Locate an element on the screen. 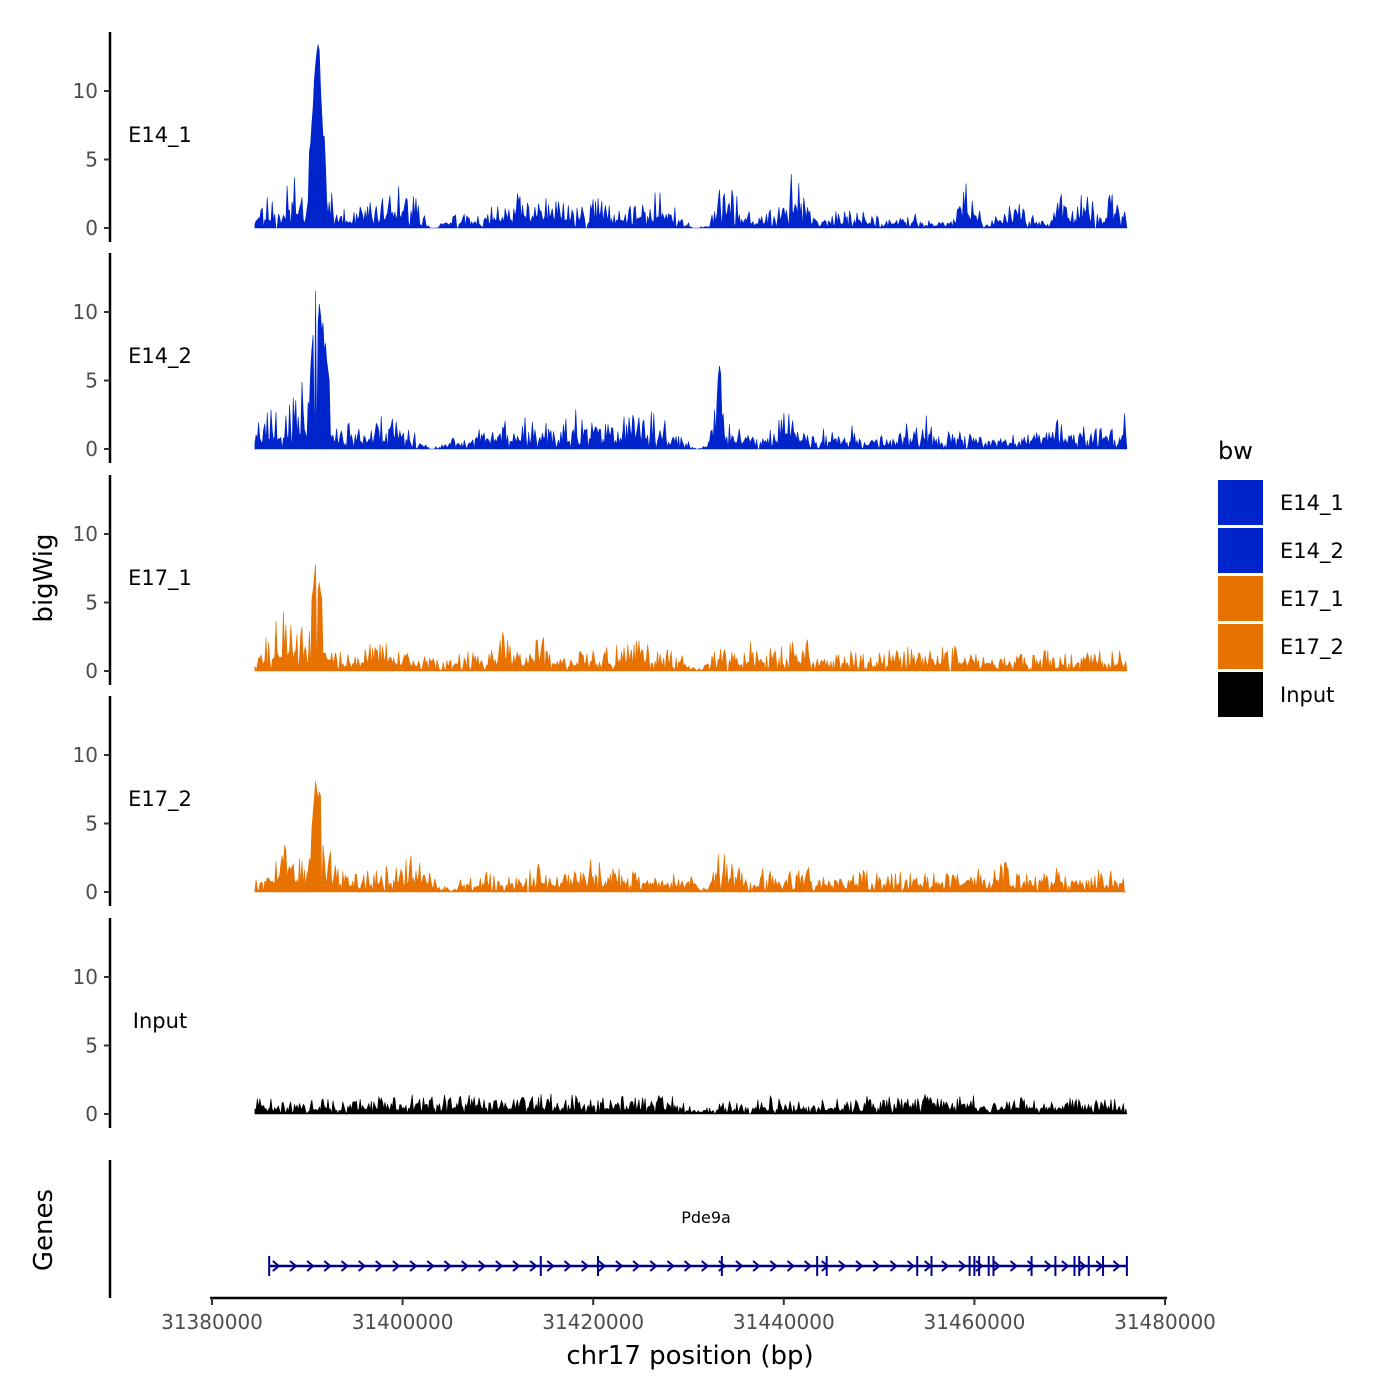 This screenshot has height=1400, width=1400. legend: bw E14_1 E14_2 E17_1 E17_2 Input is located at coordinates (1281, 577).